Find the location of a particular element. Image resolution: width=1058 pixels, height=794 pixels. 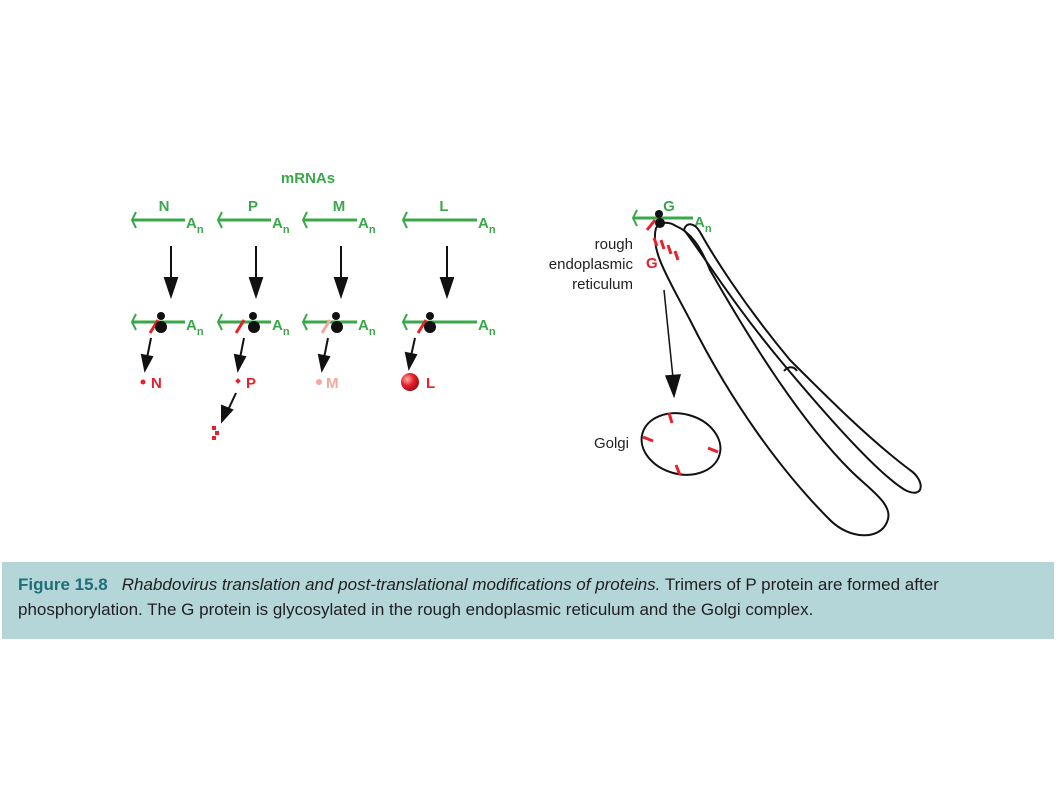

rough-er is located at coordinates (787, 379).